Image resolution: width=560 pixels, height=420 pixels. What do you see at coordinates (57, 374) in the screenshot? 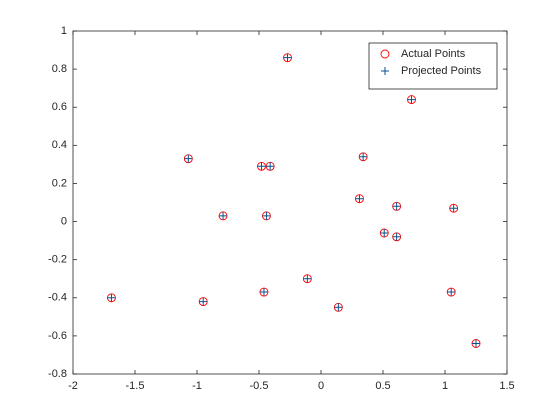
I see `y-tick-label: -0.8` at bounding box center [57, 374].